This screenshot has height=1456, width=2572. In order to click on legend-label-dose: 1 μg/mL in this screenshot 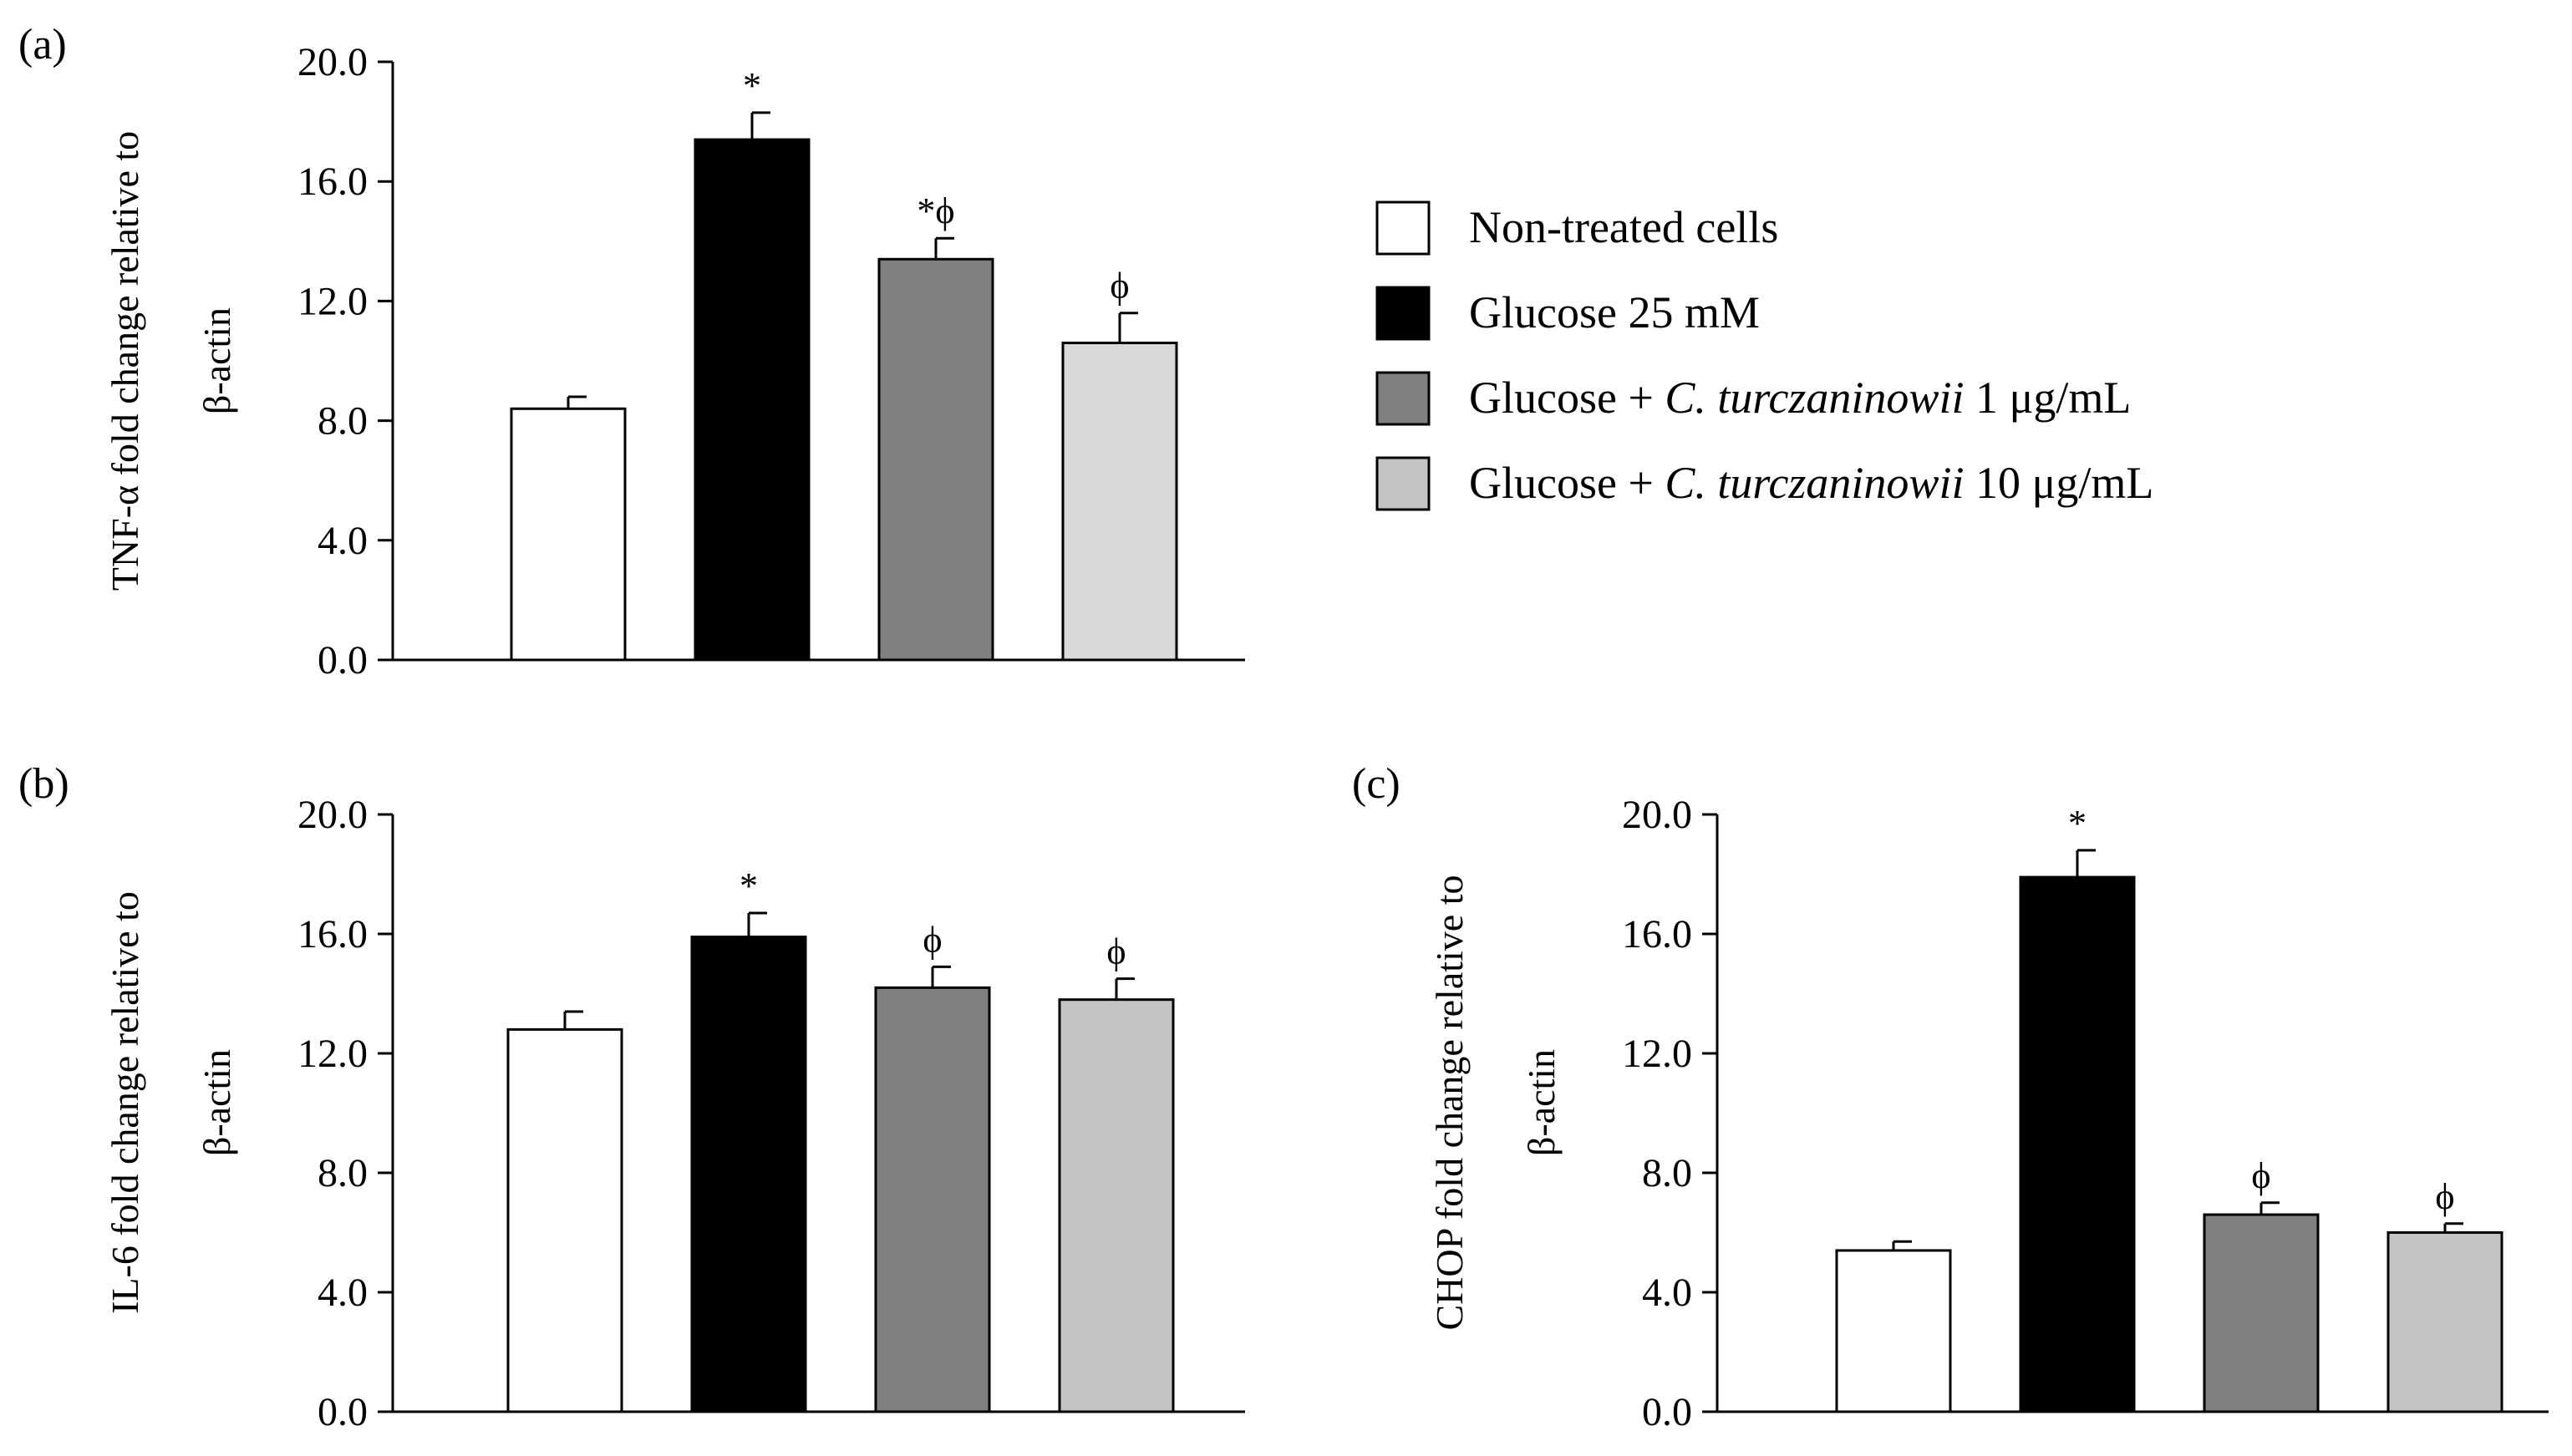, I will do `click(2047, 398)`.